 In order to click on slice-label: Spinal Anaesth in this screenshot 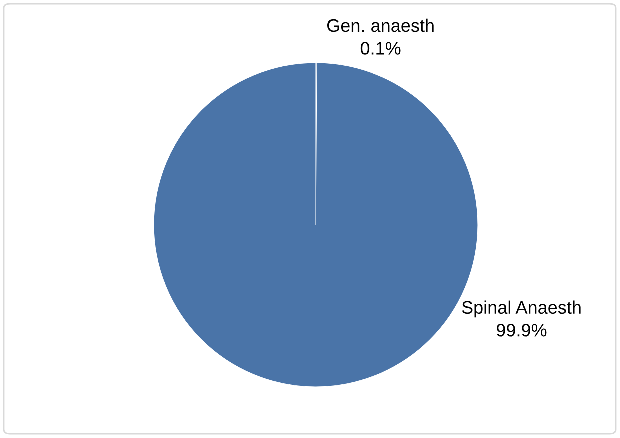, I will do `click(521, 309)`.